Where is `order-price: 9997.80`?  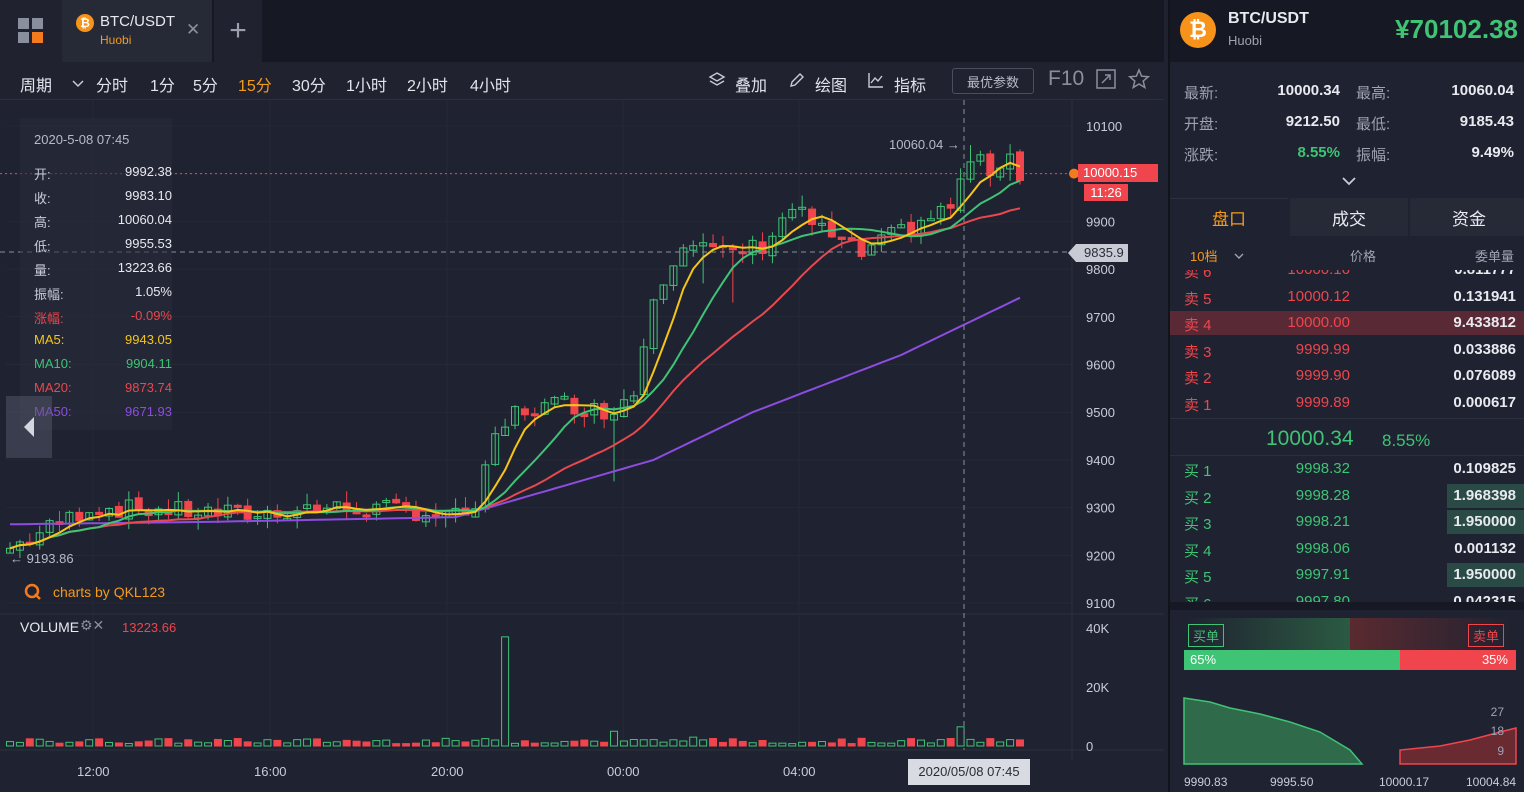 order-price: 9997.80 is located at coordinates (1322, 597).